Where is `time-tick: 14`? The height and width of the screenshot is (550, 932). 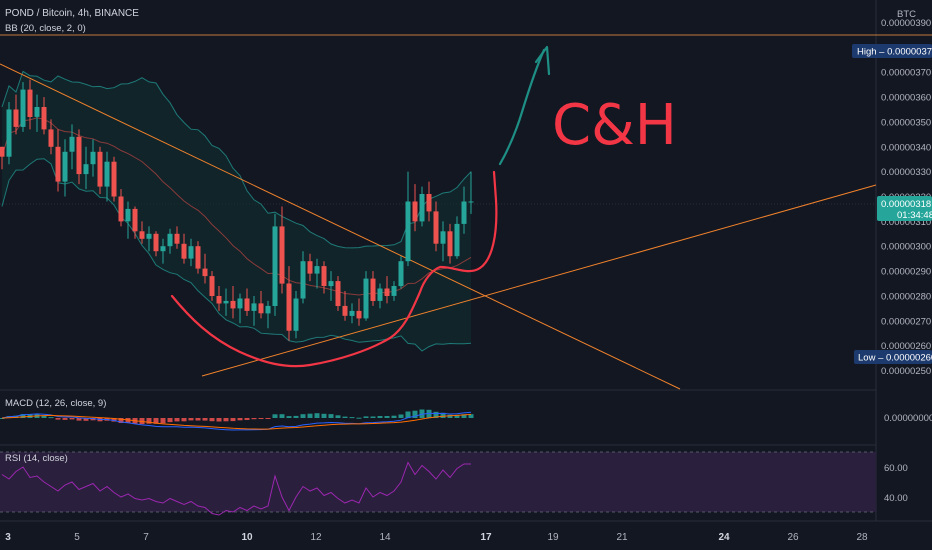
time-tick: 14 is located at coordinates (385, 537).